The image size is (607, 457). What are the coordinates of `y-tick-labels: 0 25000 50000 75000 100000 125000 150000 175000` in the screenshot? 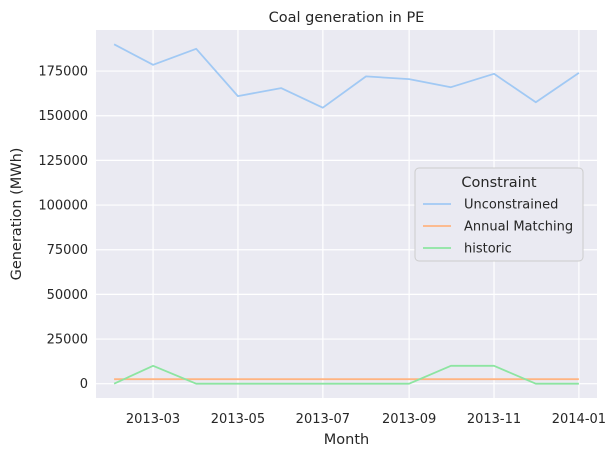 It's located at (63, 229).